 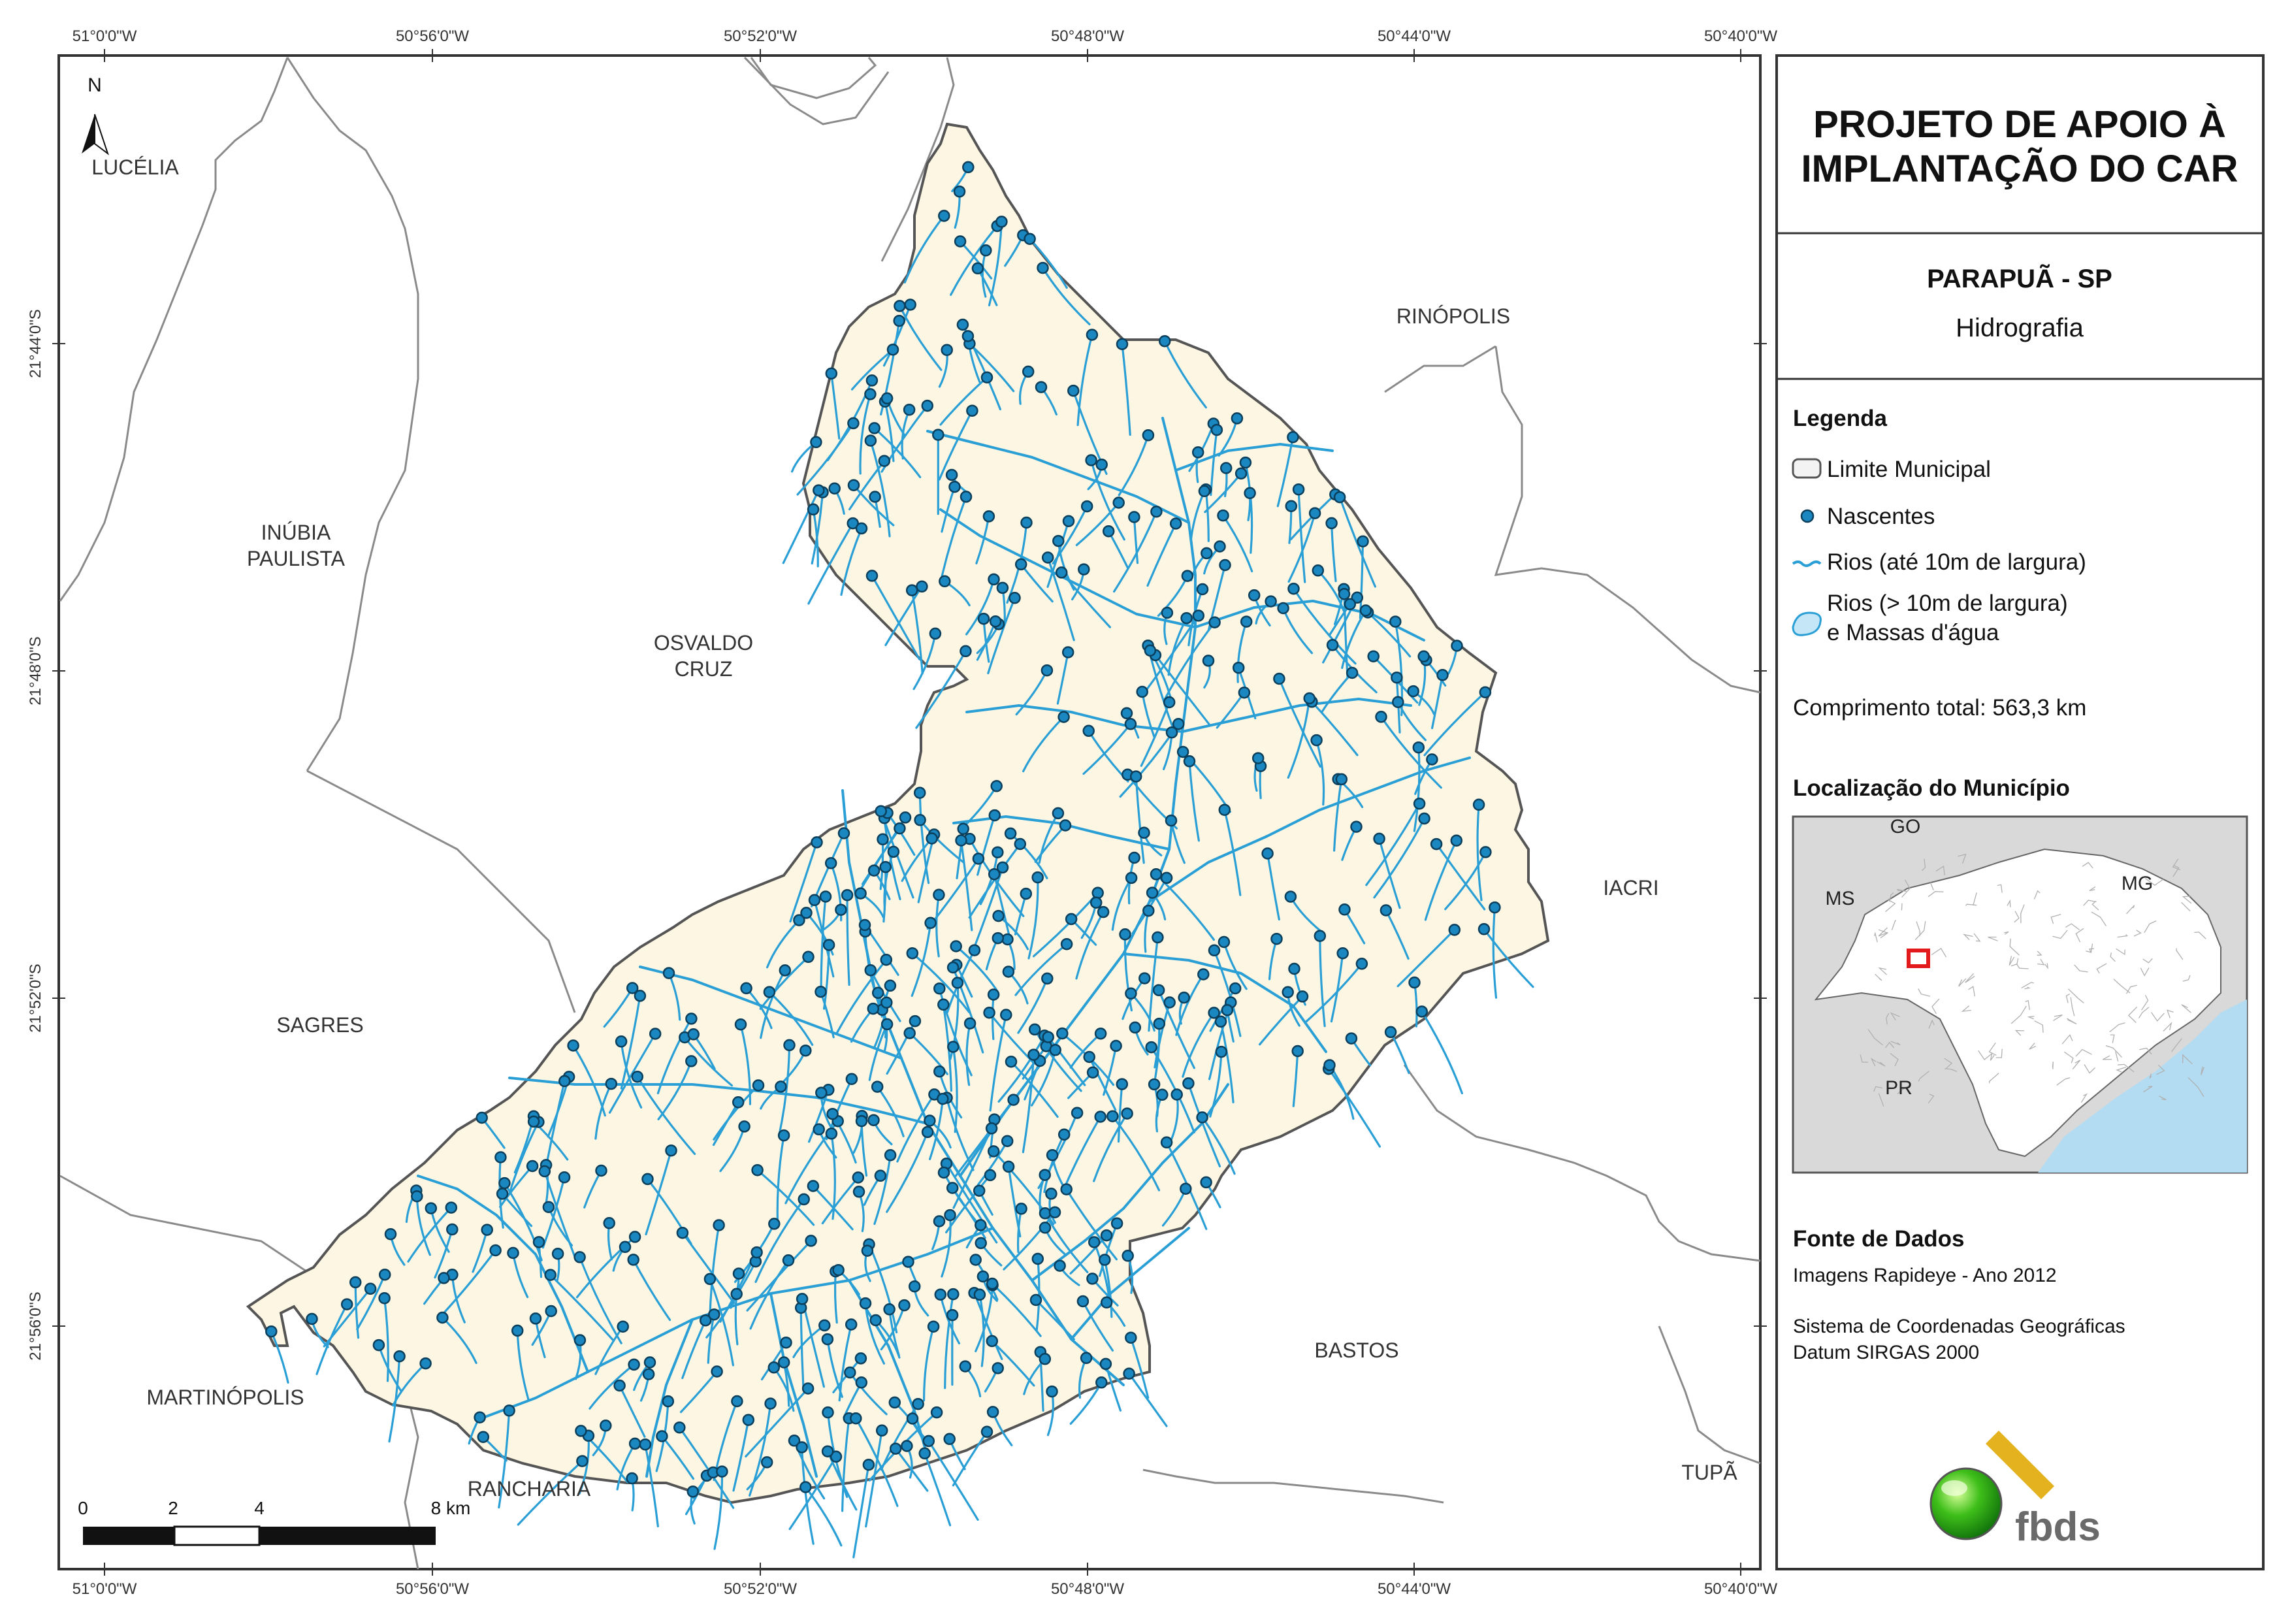 What do you see at coordinates (1807, 469) in the screenshot?
I see `boundary-swatch-icon` at bounding box center [1807, 469].